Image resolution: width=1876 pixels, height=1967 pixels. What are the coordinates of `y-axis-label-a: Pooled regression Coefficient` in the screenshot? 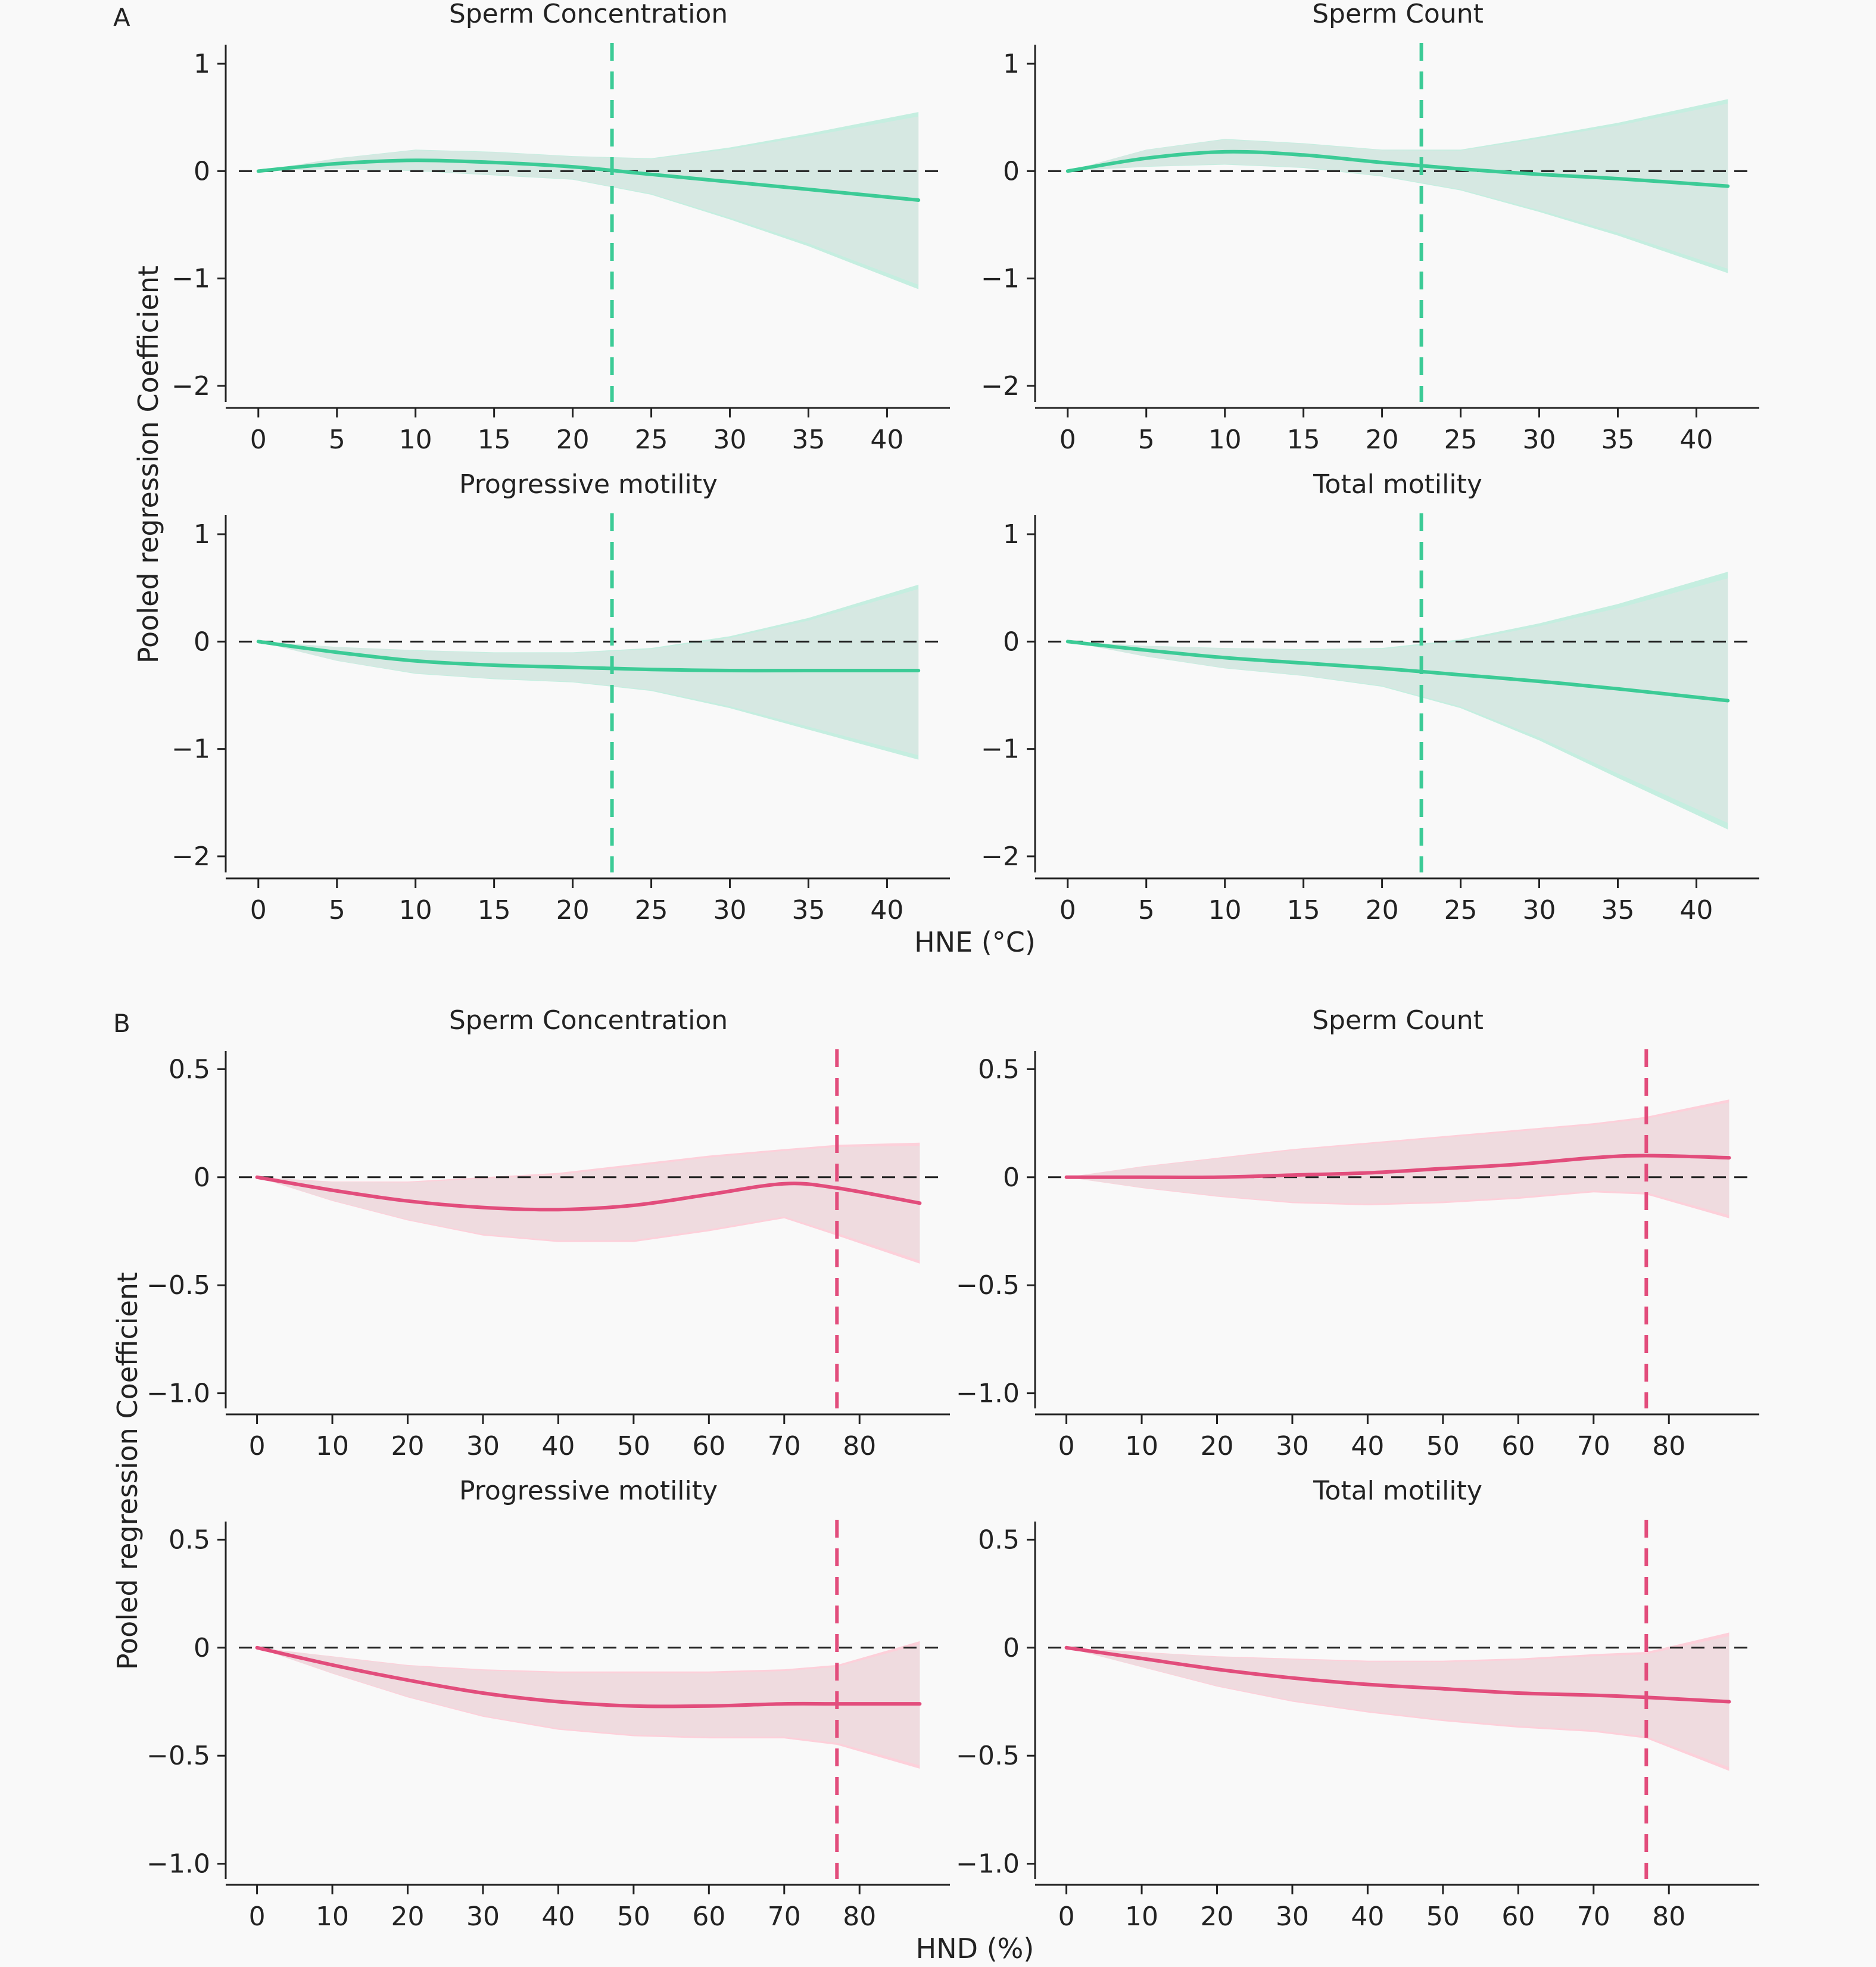 It's located at (148, 464).